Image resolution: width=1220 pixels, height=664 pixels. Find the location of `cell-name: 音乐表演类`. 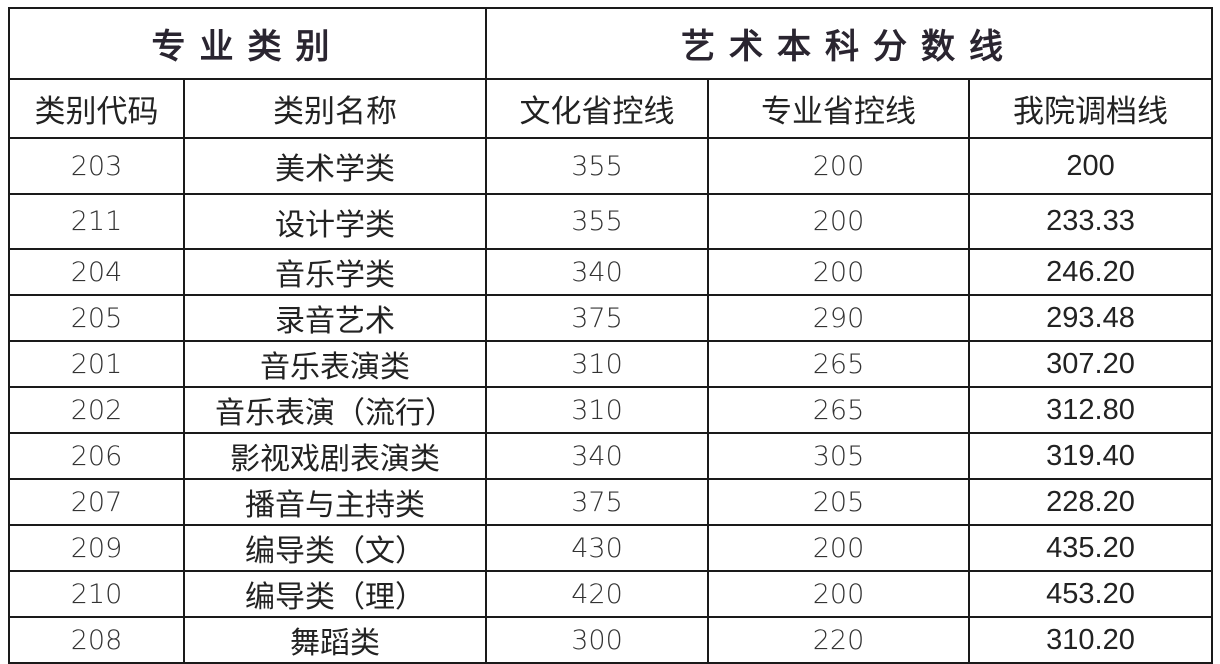

cell-name: 音乐表演类 is located at coordinates (335, 364).